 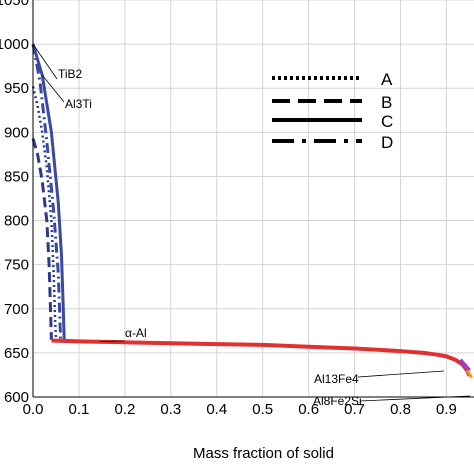 I want to click on x-axis-title: Mass fraction of solid, so click(x=263, y=453).